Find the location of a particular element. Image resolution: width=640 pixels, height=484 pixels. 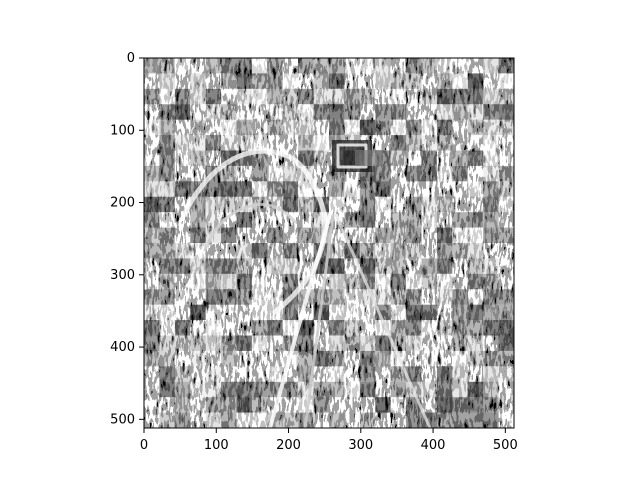

x-tick-label: 300 is located at coordinates (360, 445).